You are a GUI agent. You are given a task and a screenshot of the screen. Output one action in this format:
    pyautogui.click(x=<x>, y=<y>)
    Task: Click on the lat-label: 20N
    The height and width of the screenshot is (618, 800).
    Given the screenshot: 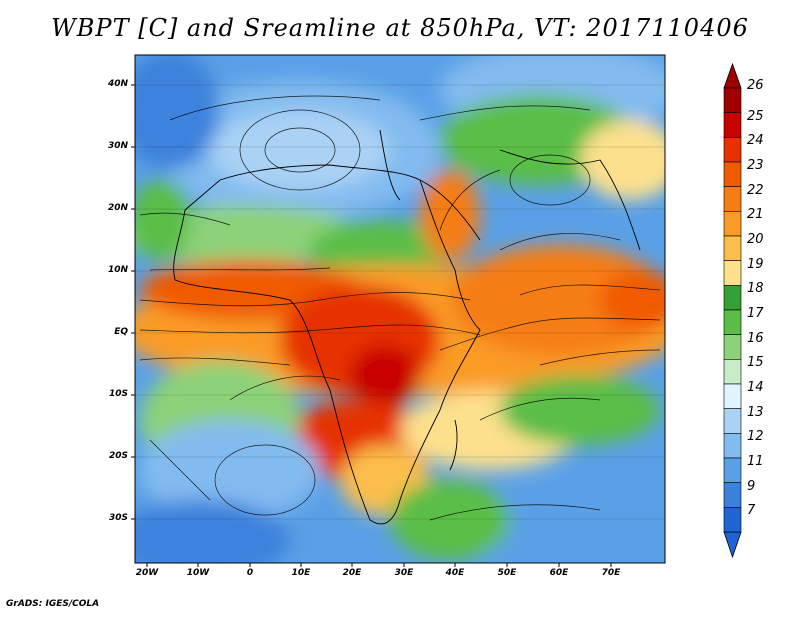 What is the action you would take?
    pyautogui.click(x=117, y=208)
    